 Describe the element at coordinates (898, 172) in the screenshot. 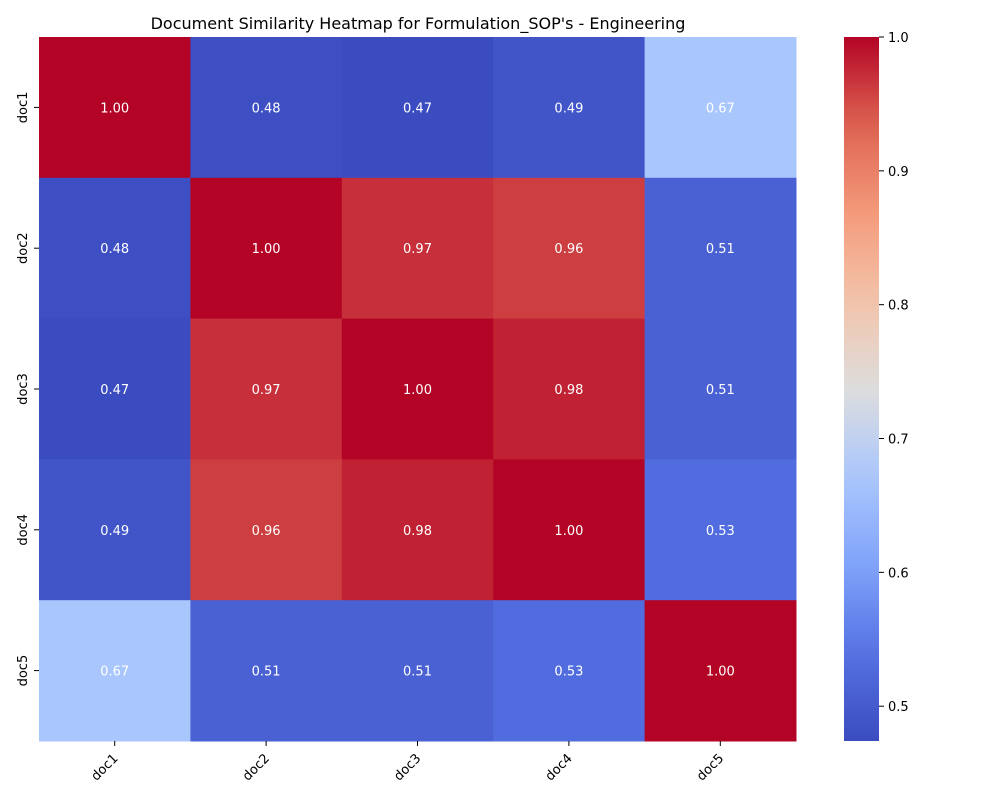

I see `colorbar-tick-label: 0.9` at that location.